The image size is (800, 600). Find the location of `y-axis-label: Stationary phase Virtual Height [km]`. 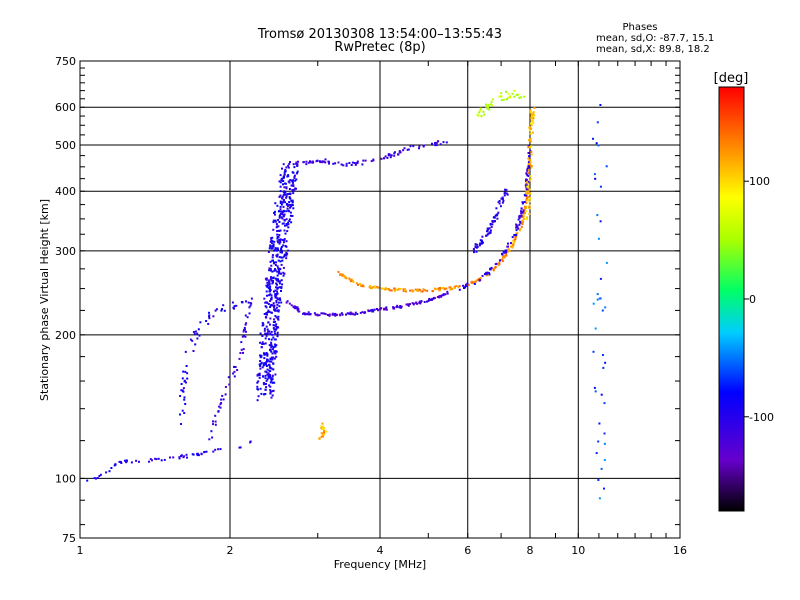

y-axis-label: Stationary phase Virtual Height [km] is located at coordinates (44, 300).